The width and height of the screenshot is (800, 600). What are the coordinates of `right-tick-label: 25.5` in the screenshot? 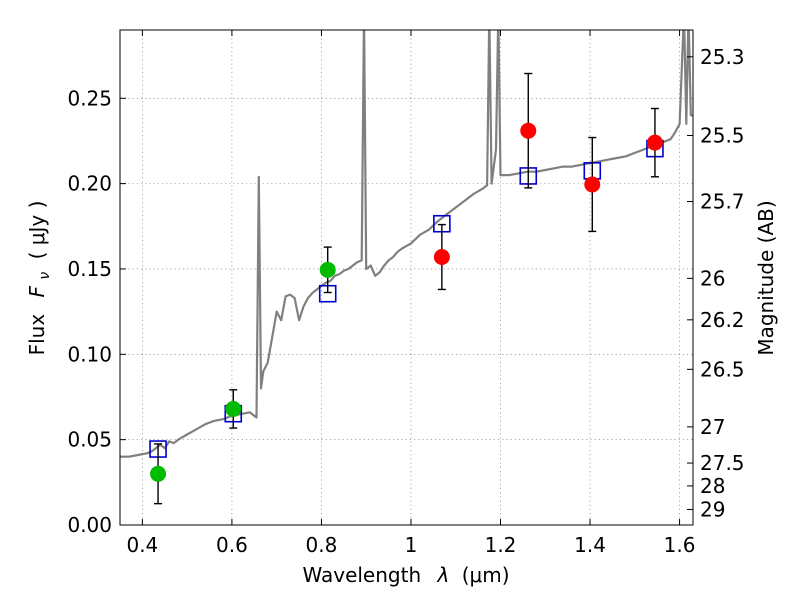 It's located at (722, 135).